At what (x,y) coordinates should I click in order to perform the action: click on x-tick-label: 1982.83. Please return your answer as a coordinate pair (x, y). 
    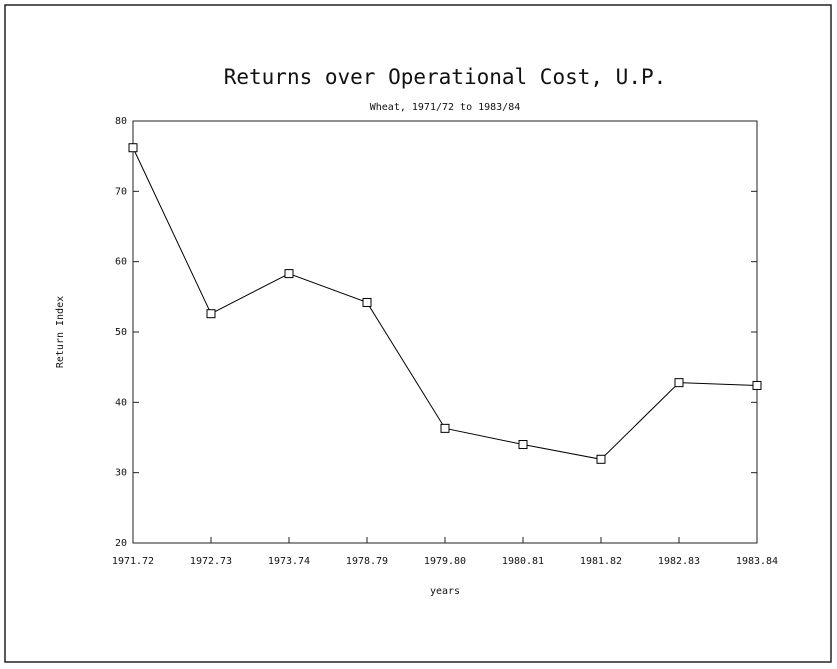
    Looking at the image, I should click on (679, 561).